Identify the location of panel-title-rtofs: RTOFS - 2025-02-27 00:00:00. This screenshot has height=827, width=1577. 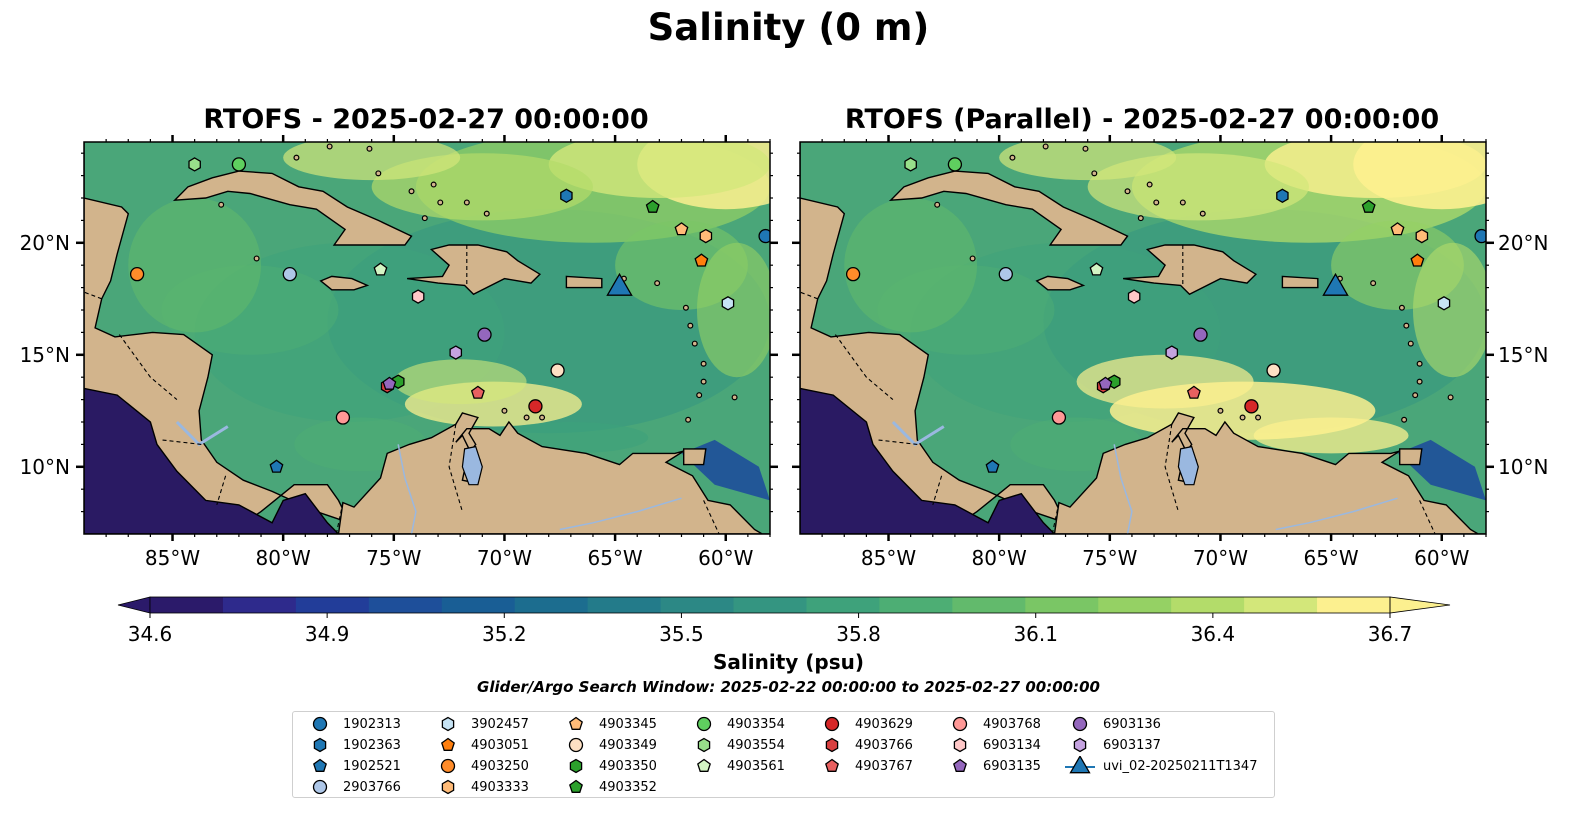
(426, 119).